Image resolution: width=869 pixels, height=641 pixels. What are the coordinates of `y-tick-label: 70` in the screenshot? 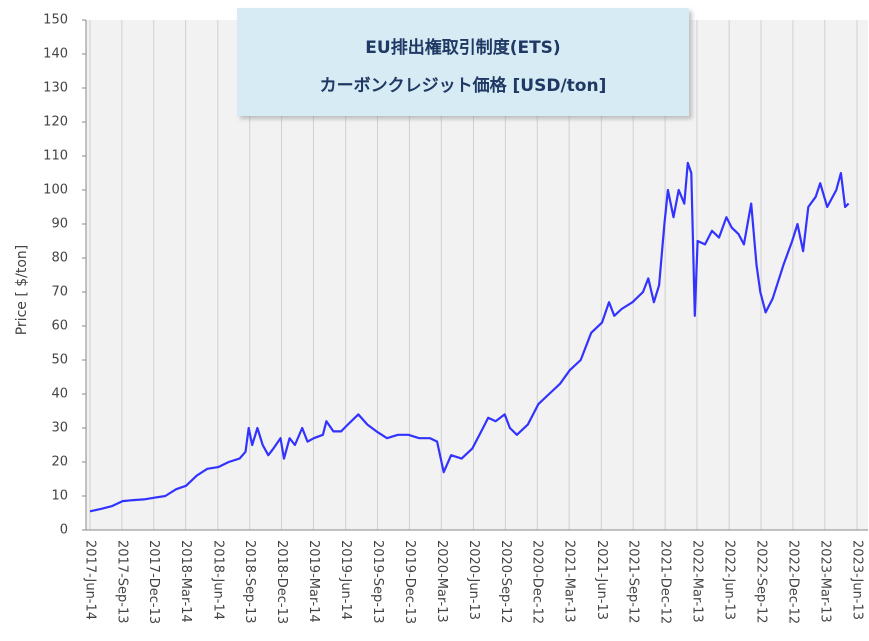 It's located at (59, 292).